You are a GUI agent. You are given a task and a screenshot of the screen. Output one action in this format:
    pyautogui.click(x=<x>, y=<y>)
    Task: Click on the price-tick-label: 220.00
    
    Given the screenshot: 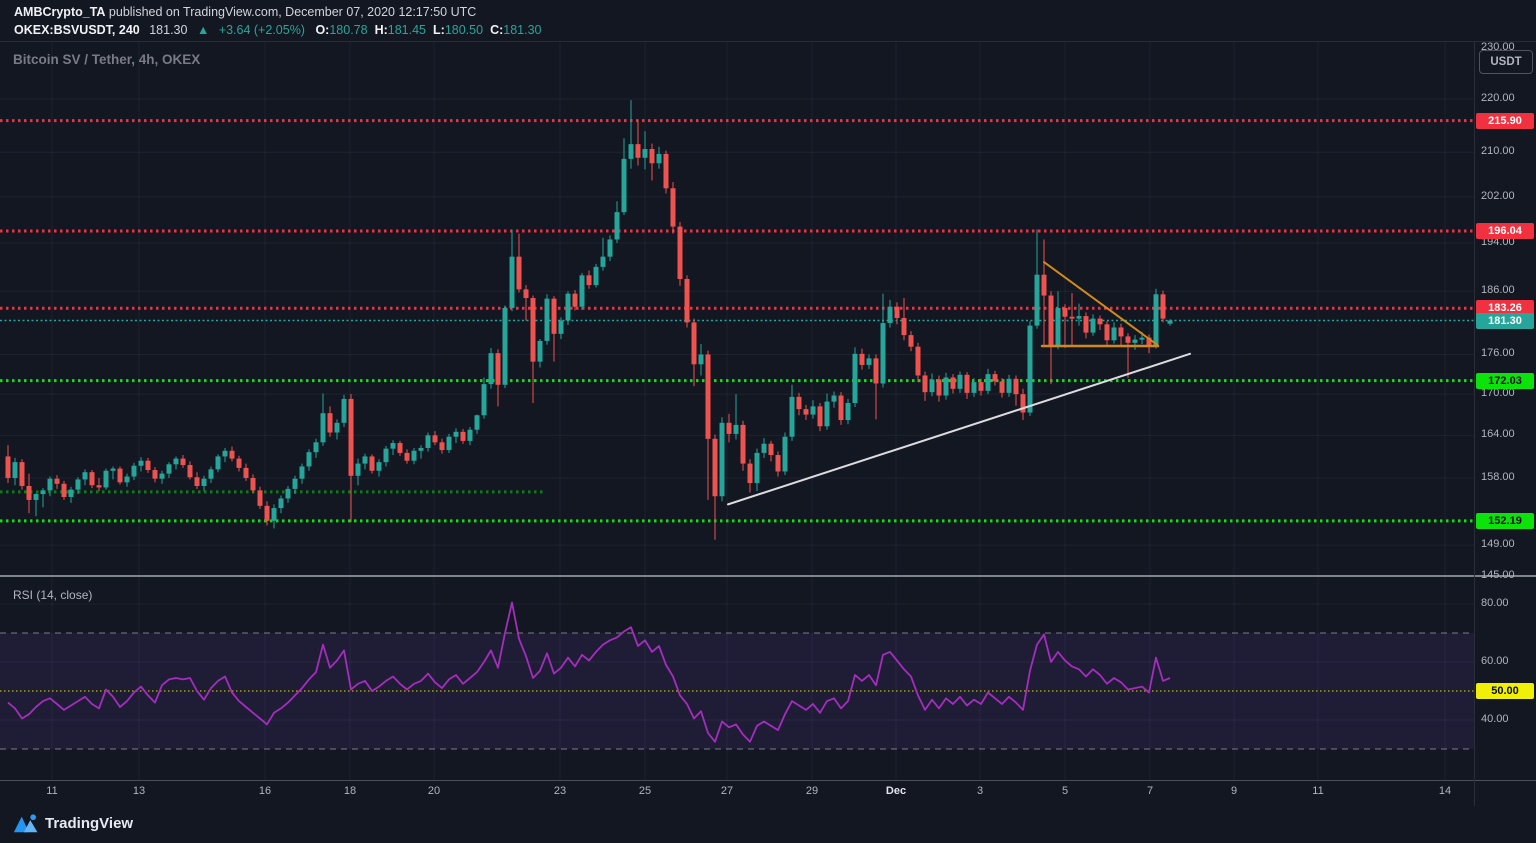 What is the action you would take?
    pyautogui.click(x=1498, y=98)
    